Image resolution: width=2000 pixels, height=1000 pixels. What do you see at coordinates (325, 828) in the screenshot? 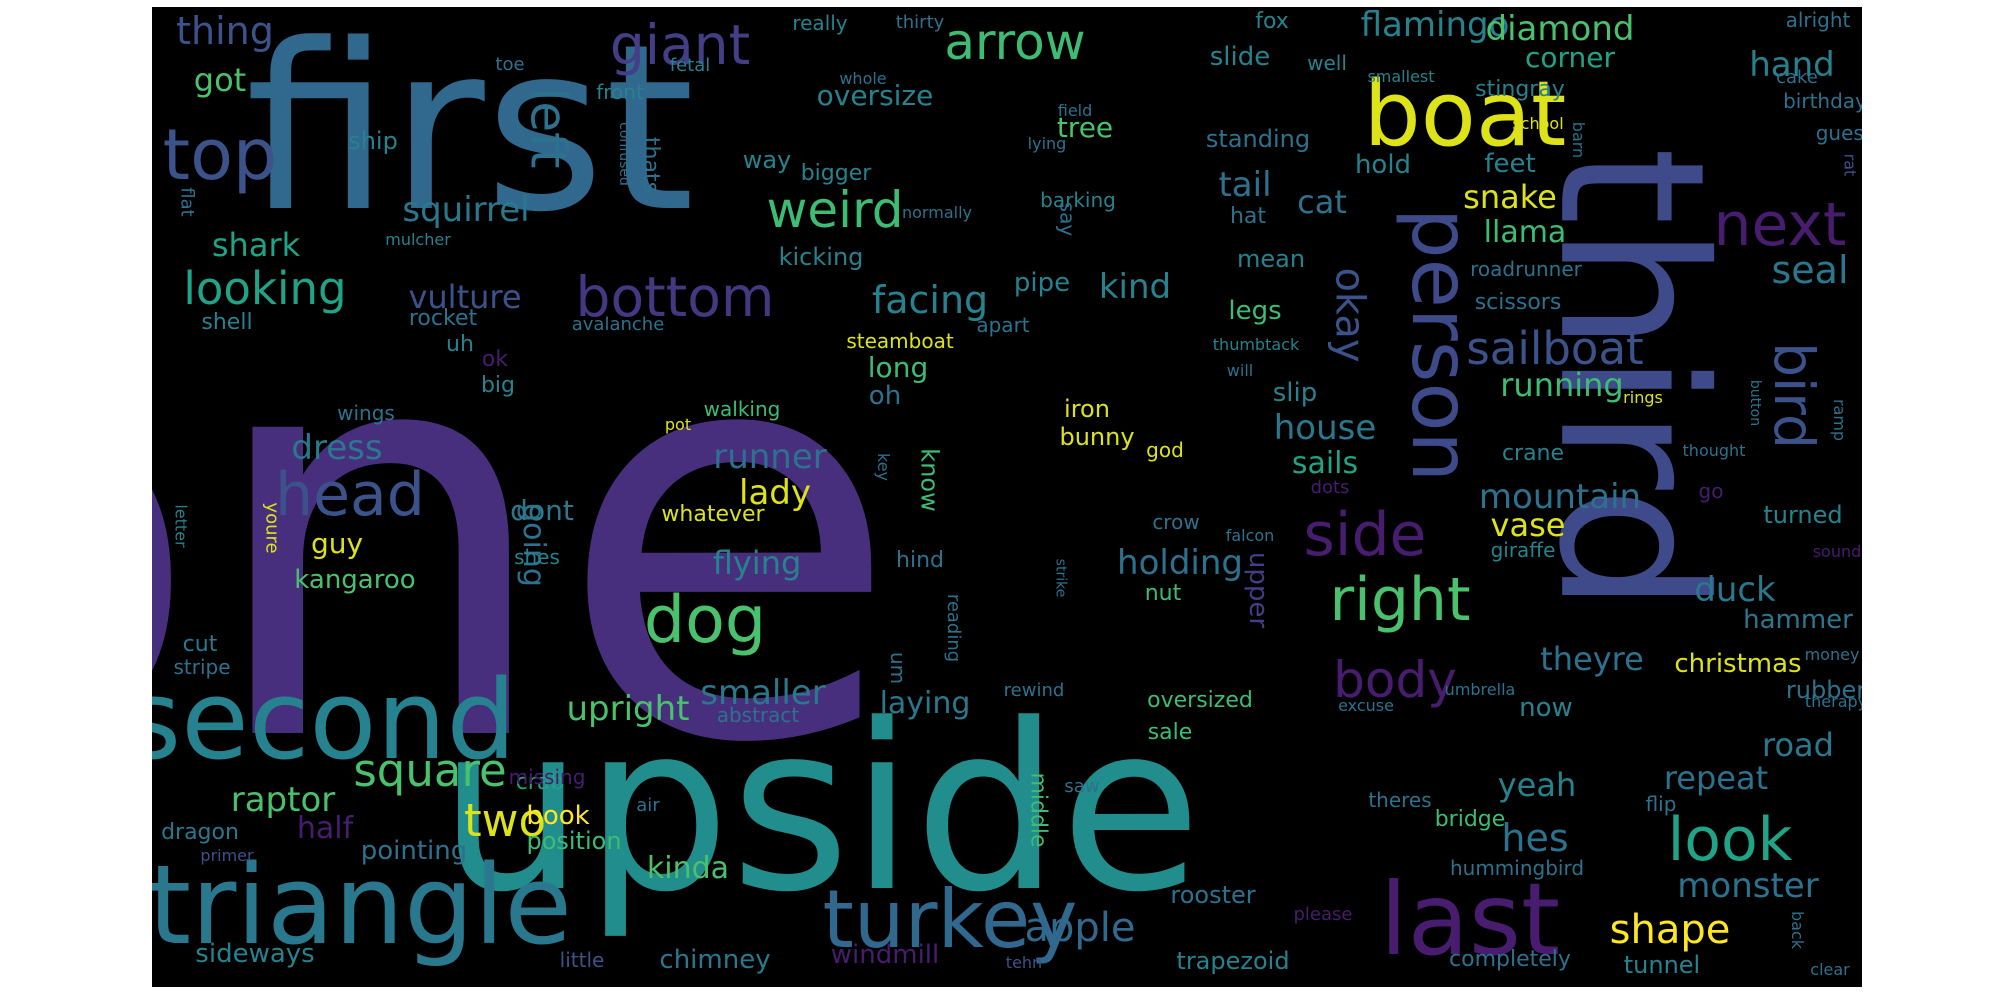
I see `word-half: half` at bounding box center [325, 828].